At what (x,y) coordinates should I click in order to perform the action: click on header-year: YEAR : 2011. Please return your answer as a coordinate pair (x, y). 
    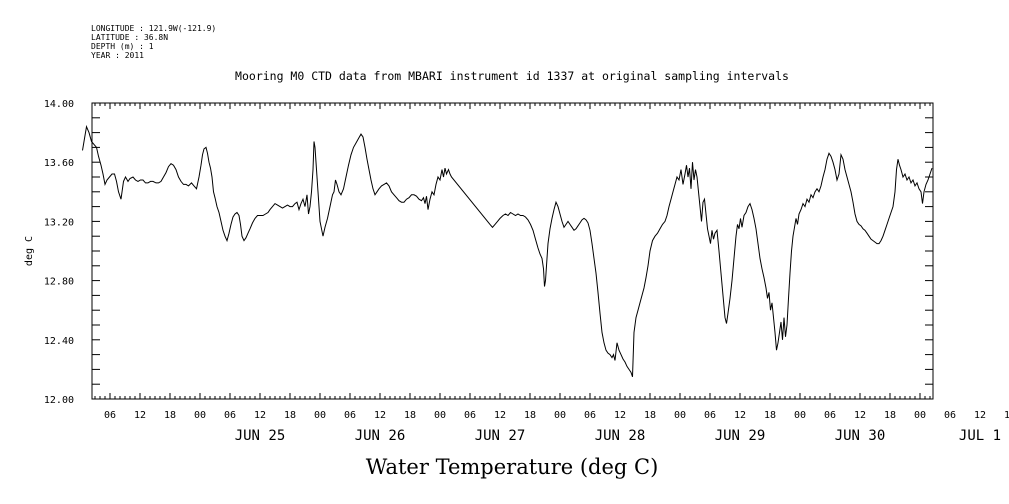
    Looking at the image, I should click on (117, 55).